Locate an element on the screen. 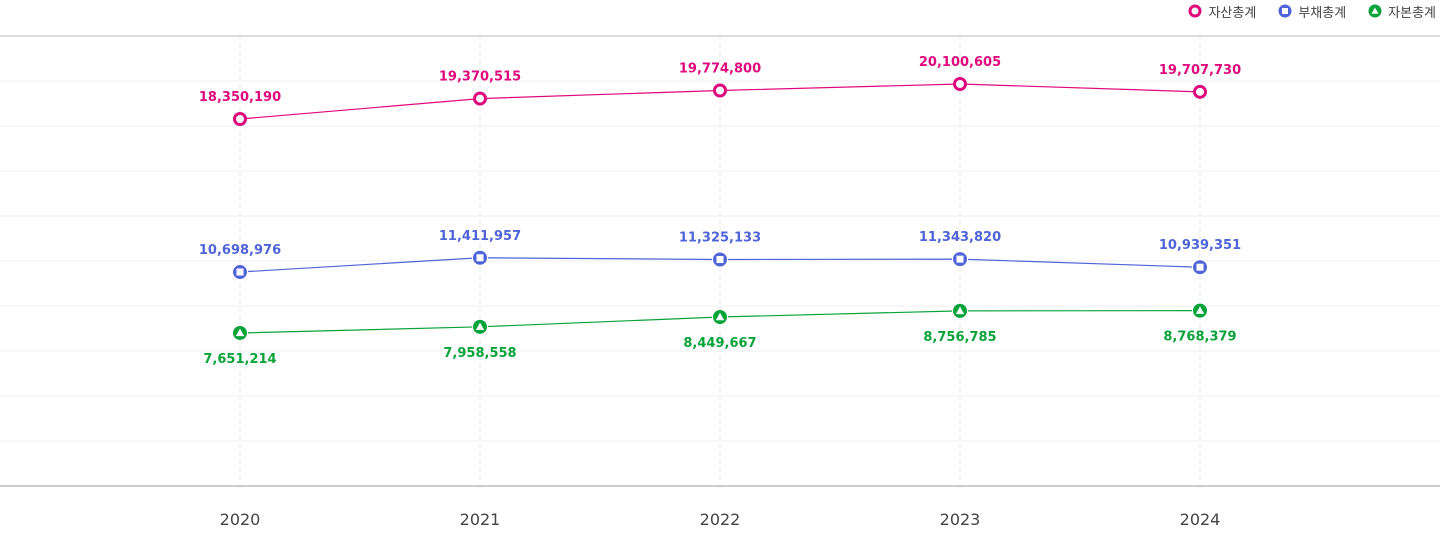 Image resolution: width=1440 pixels, height=534 pixels. chart-legend: 자산총계 부채총계 자본총계 is located at coordinates (1314, 11).